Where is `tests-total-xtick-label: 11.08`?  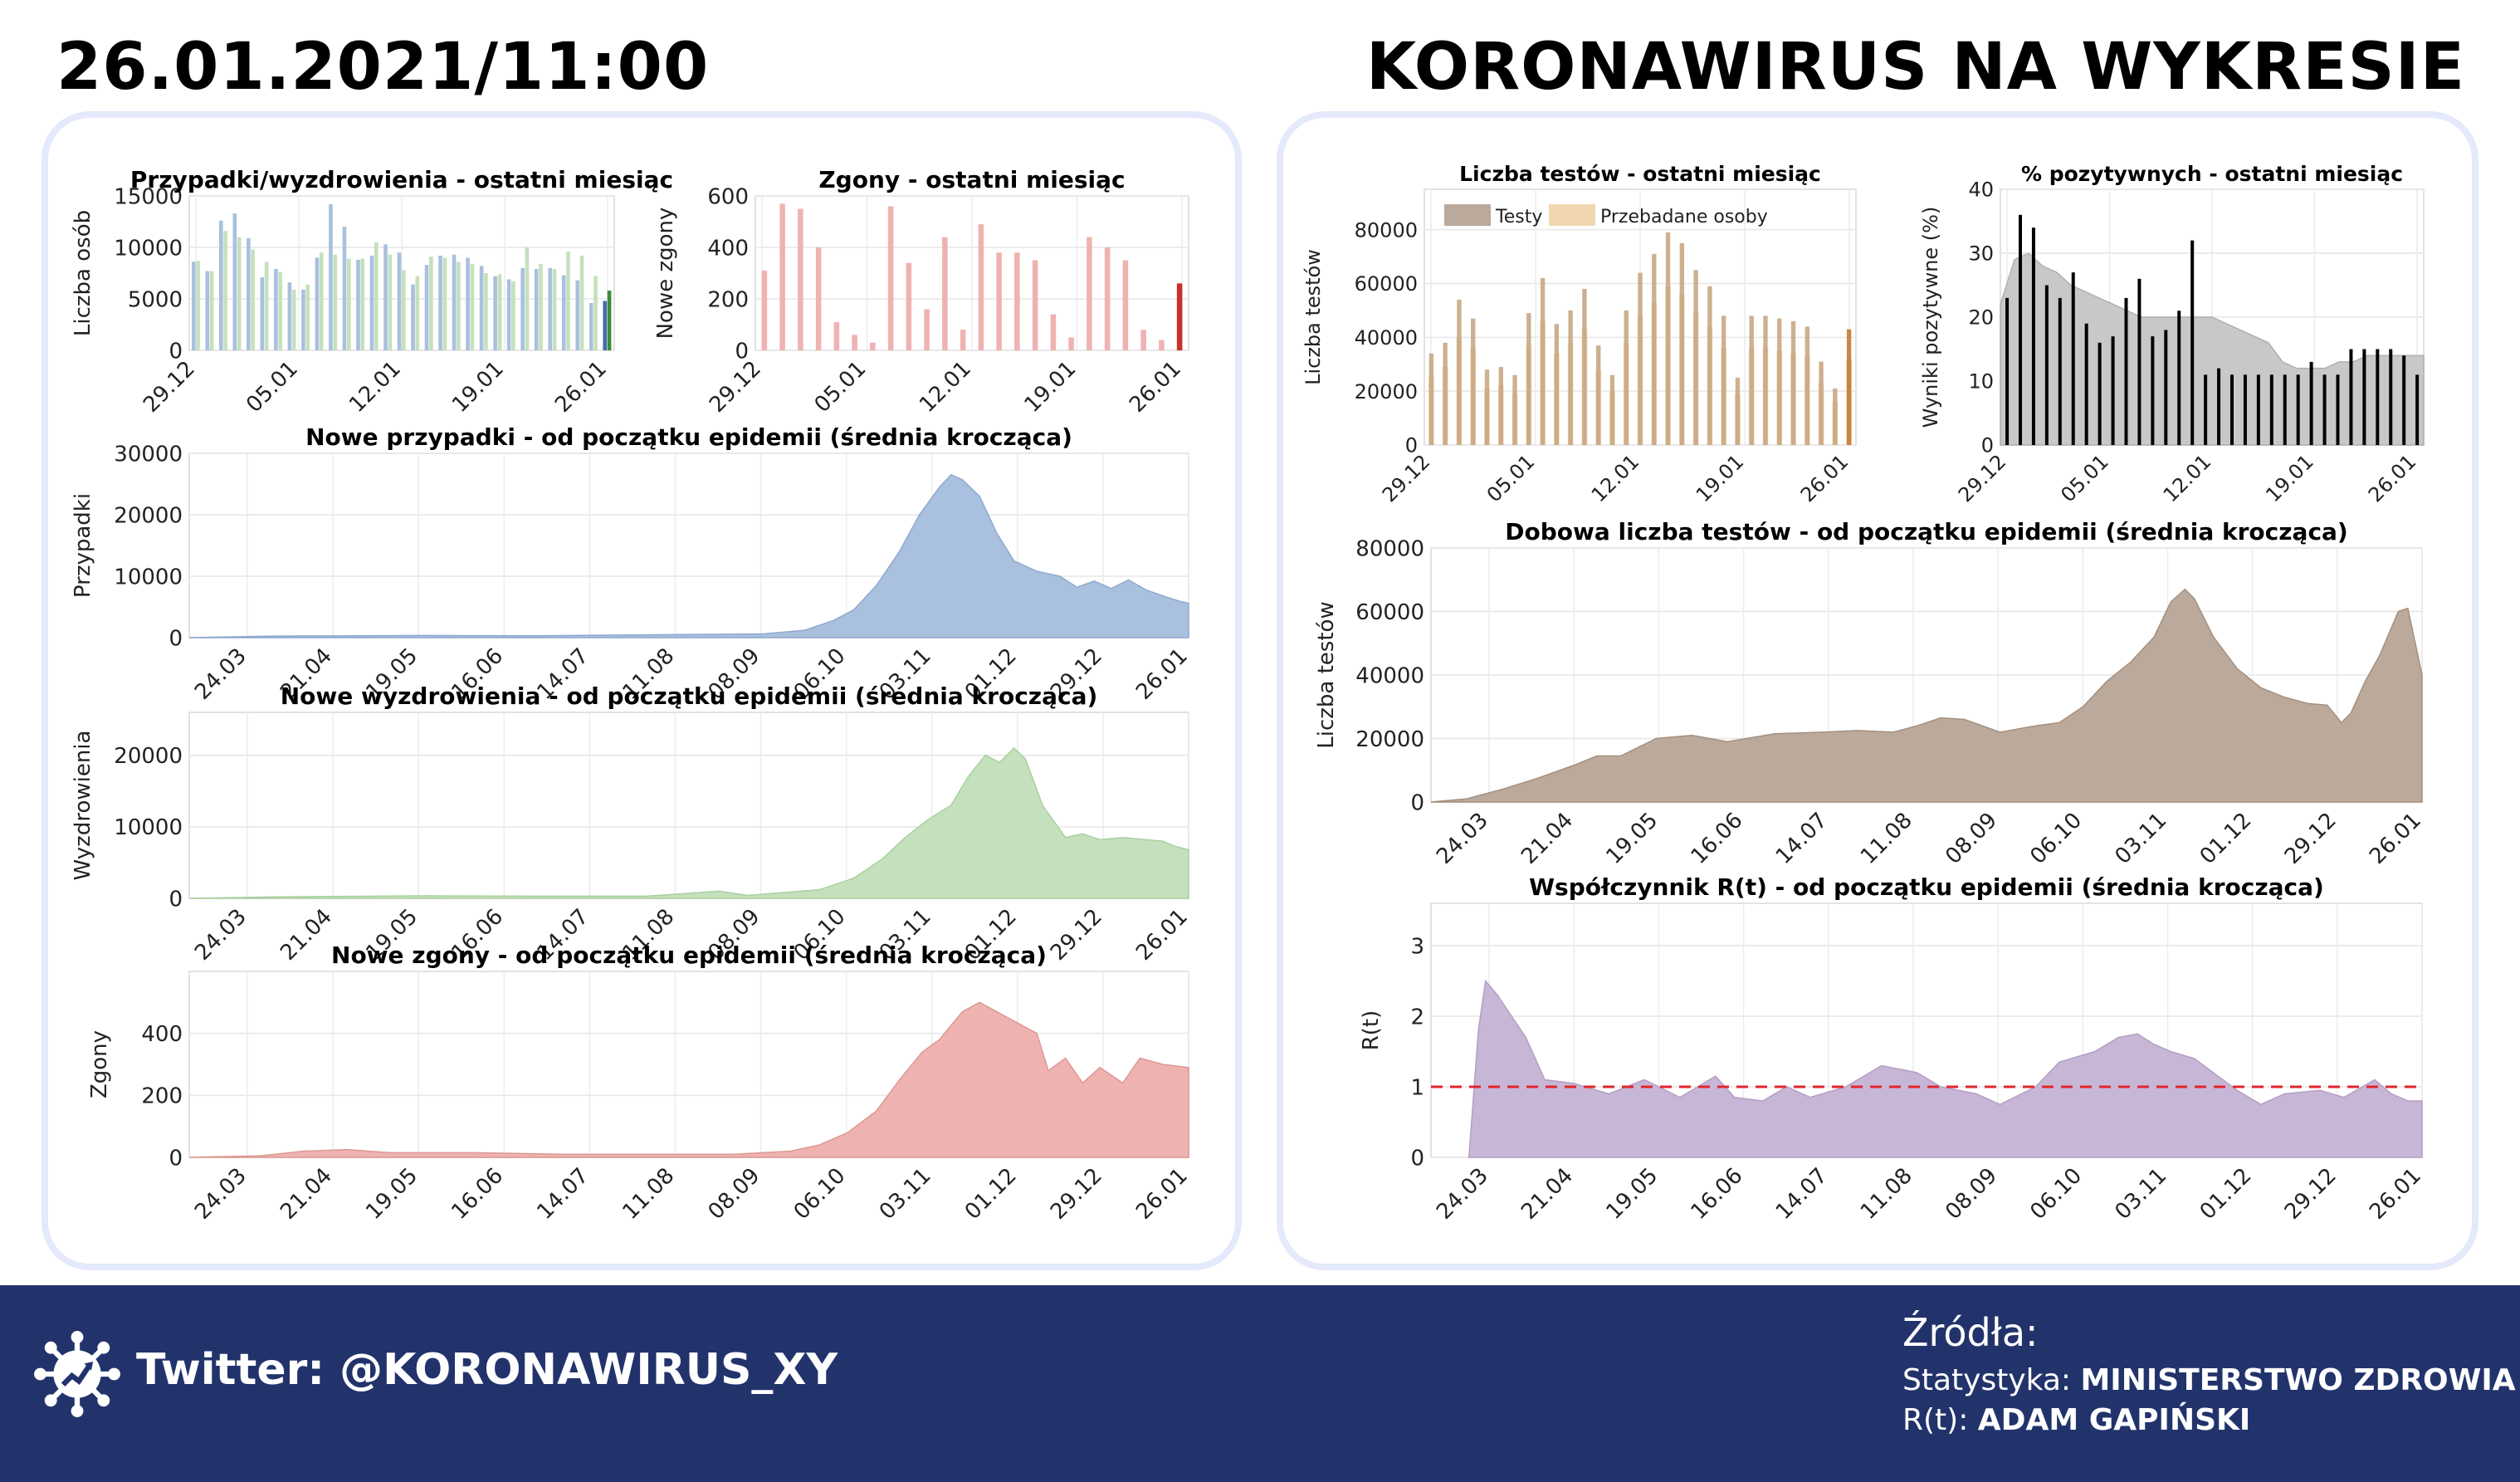
tests-total-xtick-label: 11.08 is located at coordinates (1886, 838).